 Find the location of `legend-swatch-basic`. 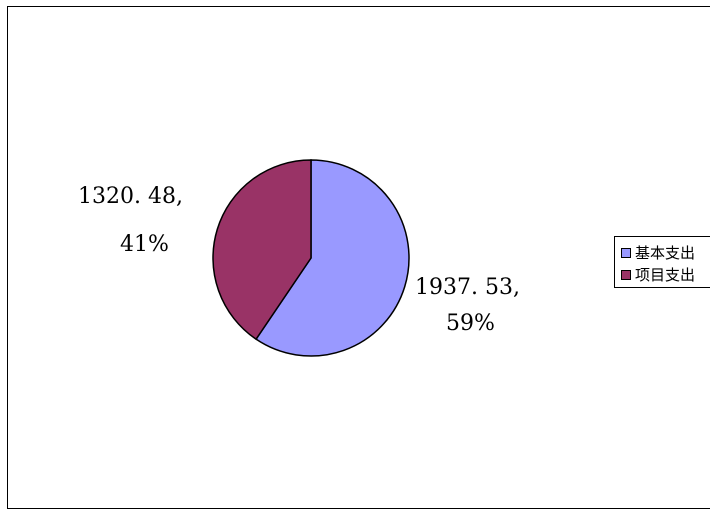

legend-swatch-basic is located at coordinates (626, 252).